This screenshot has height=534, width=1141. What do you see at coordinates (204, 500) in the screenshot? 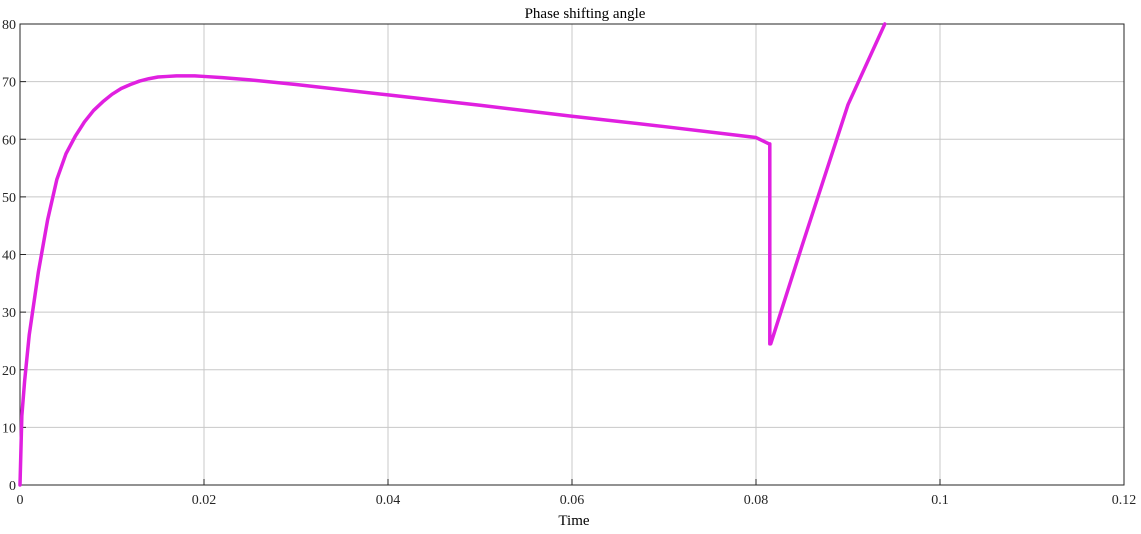
I see `x-tick-label: 0.02` at bounding box center [204, 500].